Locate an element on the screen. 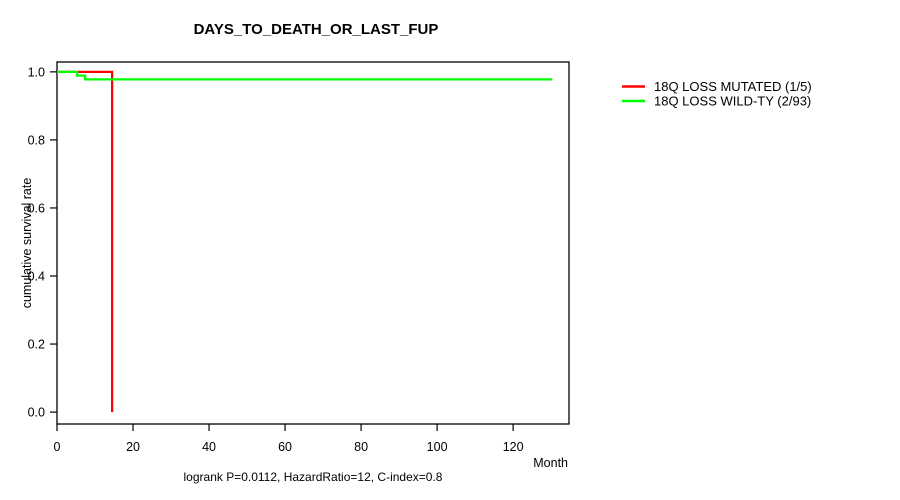  y-axis-label: cumulative survival rate is located at coordinates (27, 243).